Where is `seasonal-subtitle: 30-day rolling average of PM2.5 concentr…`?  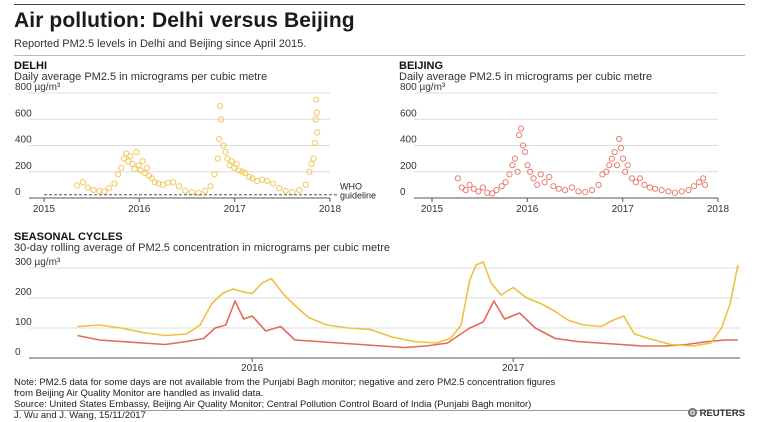 seasonal-subtitle: 30-day rolling average of PM2.5 concentr… is located at coordinates (202, 248).